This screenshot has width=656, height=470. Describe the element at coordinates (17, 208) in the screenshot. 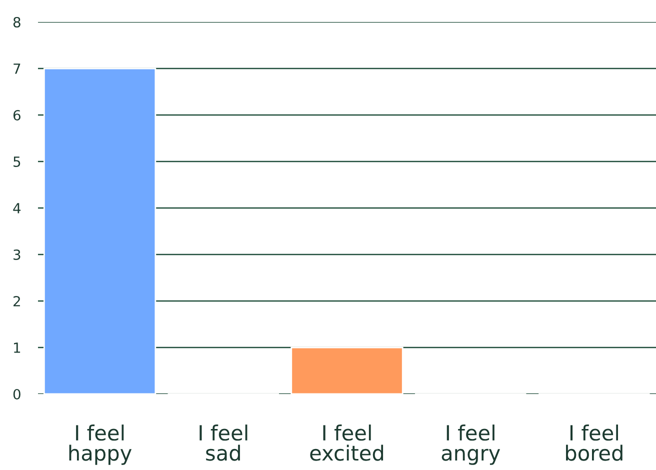

I see `y-tick-label: 4` at that location.